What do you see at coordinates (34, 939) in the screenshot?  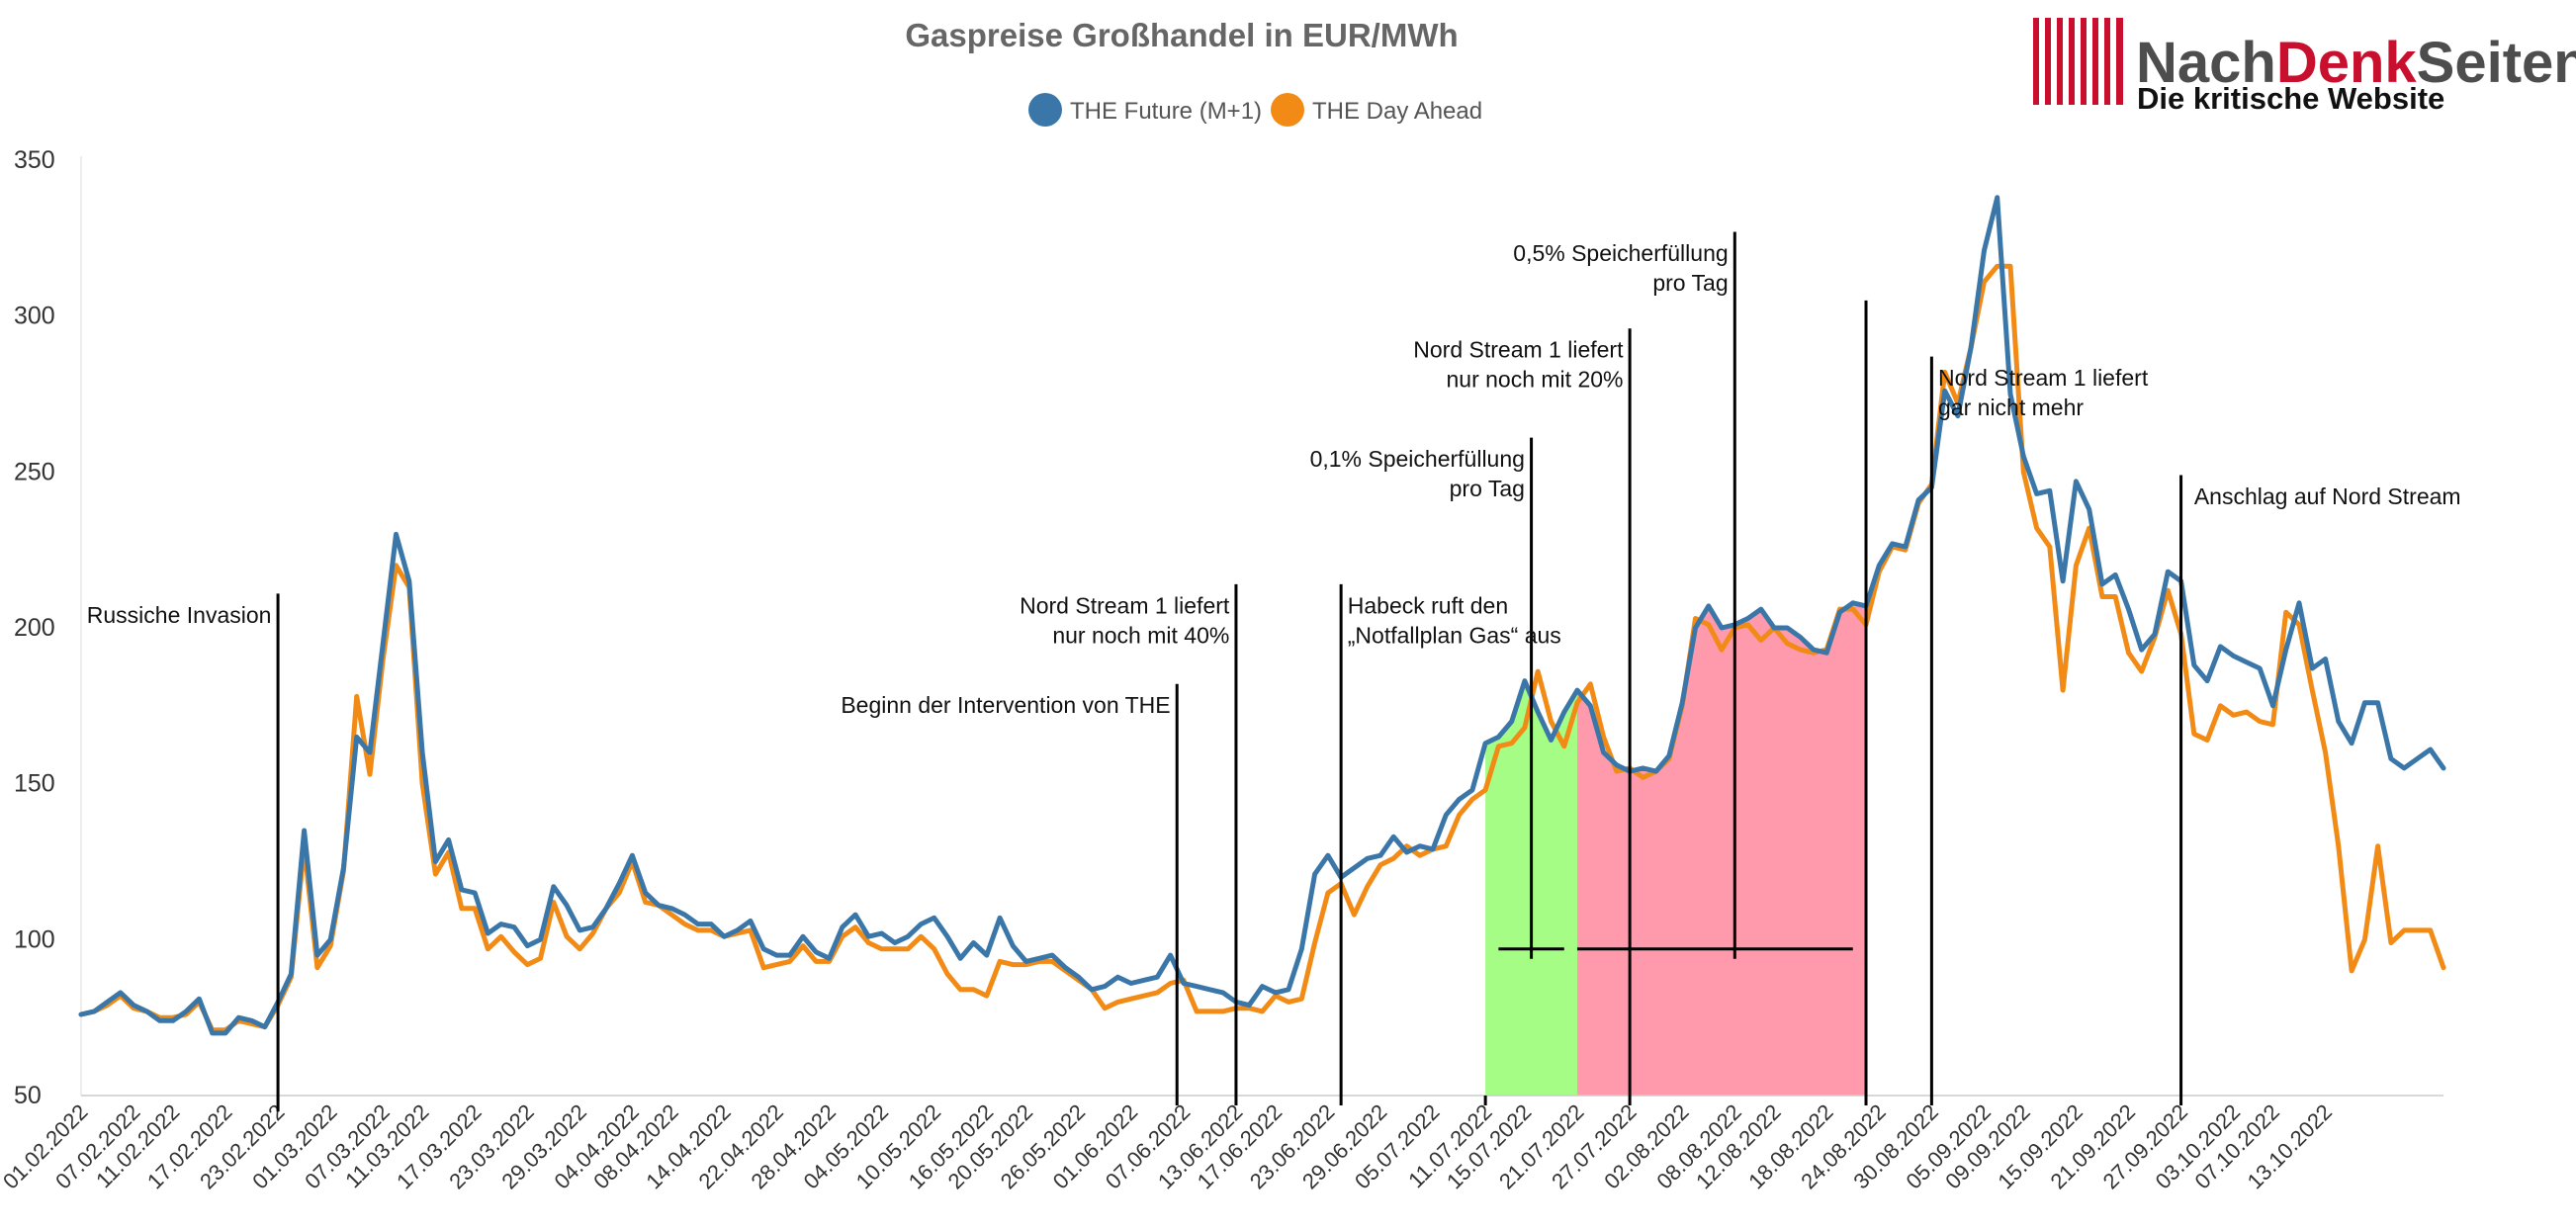 I see `y-tick-label: 100` at bounding box center [34, 939].